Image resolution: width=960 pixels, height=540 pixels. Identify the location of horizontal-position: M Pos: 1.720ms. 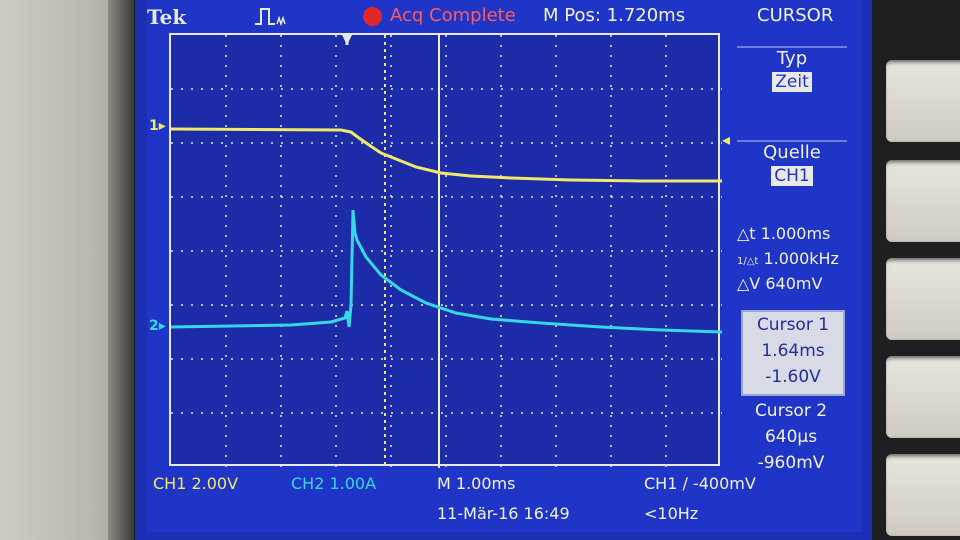
(614, 15).